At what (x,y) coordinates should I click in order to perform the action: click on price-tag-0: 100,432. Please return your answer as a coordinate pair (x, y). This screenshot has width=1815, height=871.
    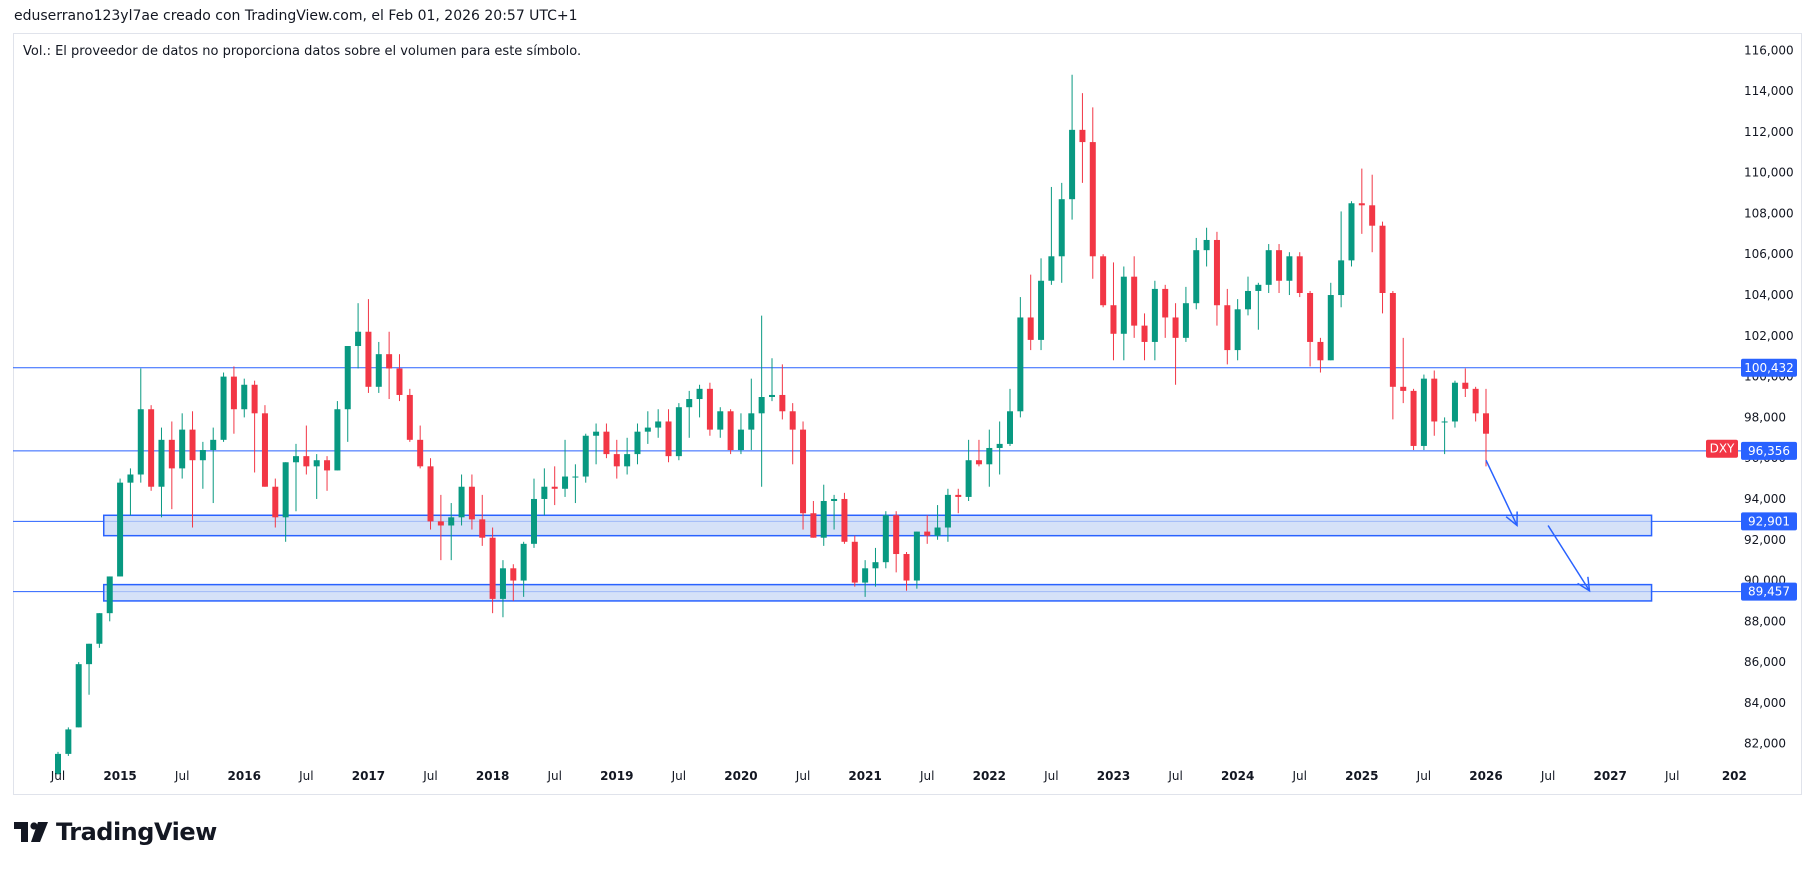
    Looking at the image, I should click on (1769, 368).